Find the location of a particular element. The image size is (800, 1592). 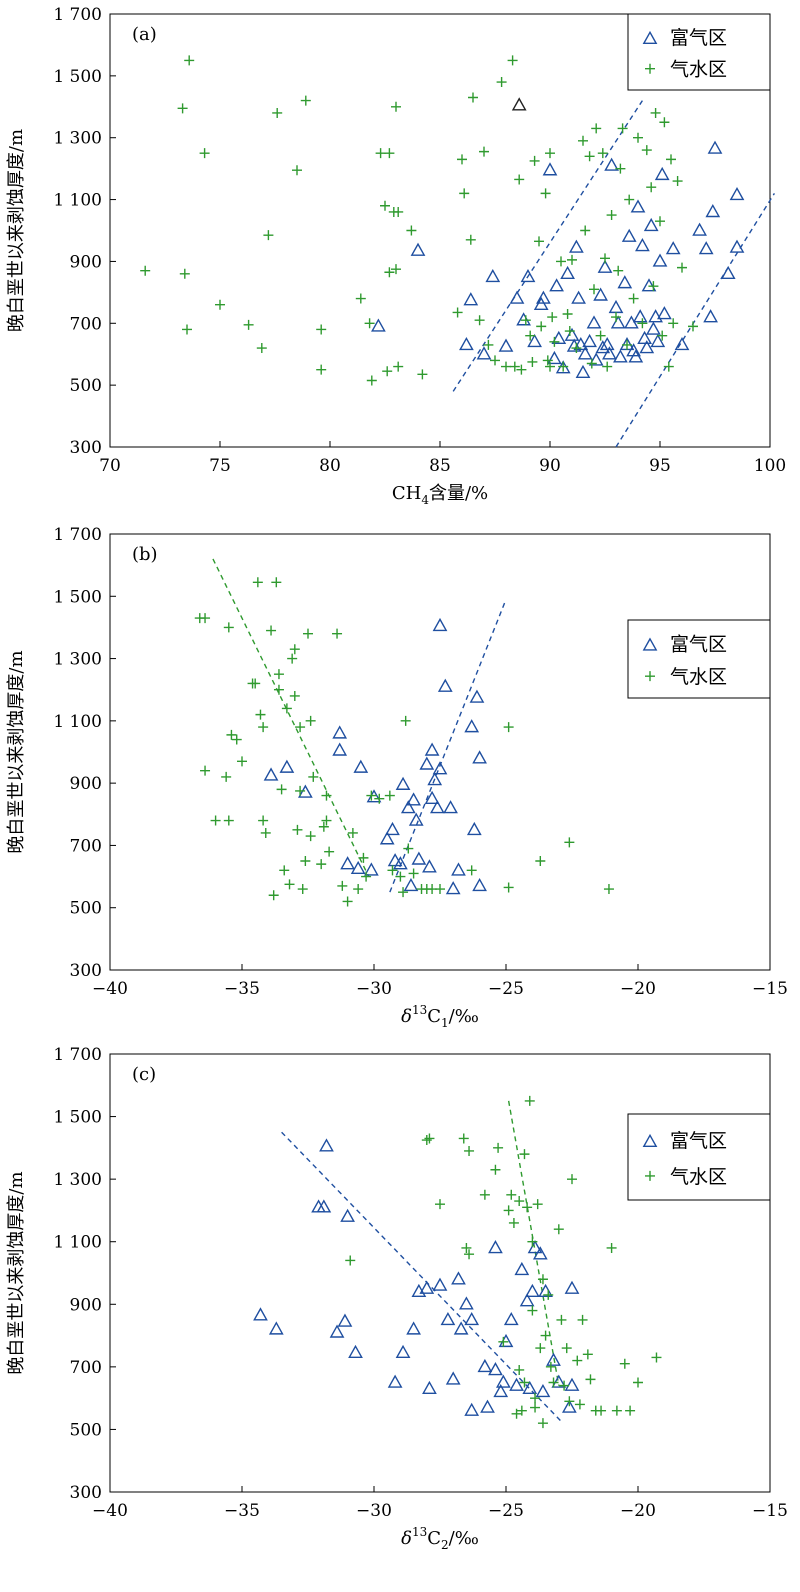

y-tick-label: 700 is located at coordinates (86, 324).